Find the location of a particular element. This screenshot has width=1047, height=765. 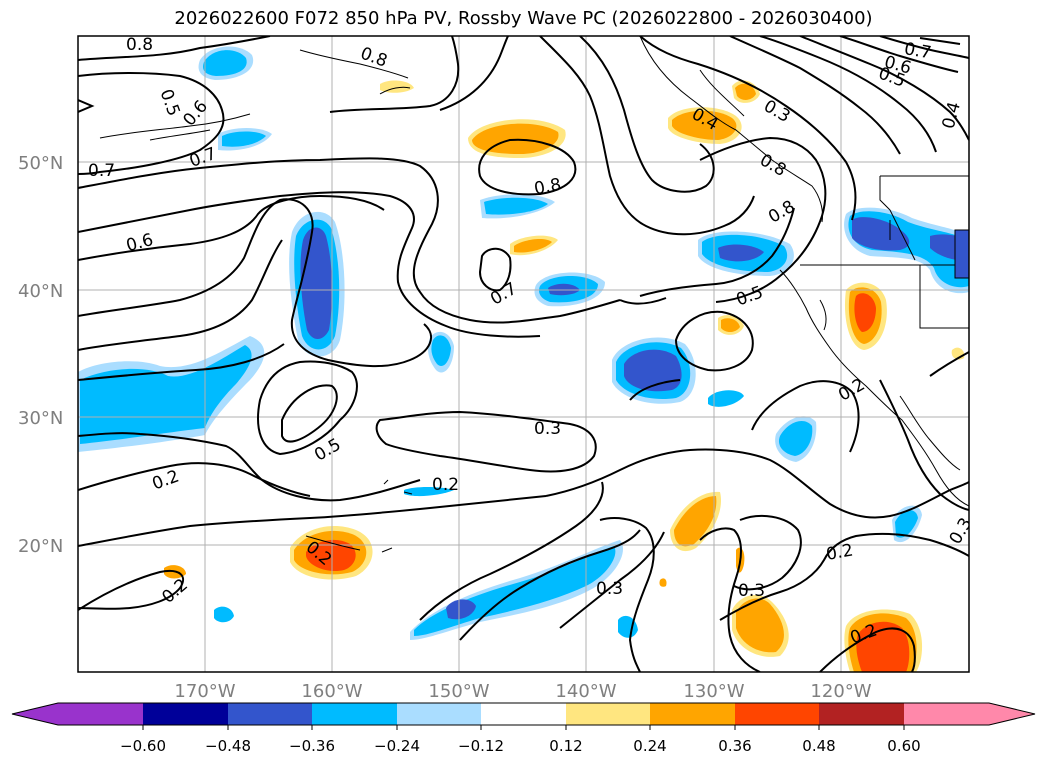

colorbar-tick: −0.36 is located at coordinates (312, 746).